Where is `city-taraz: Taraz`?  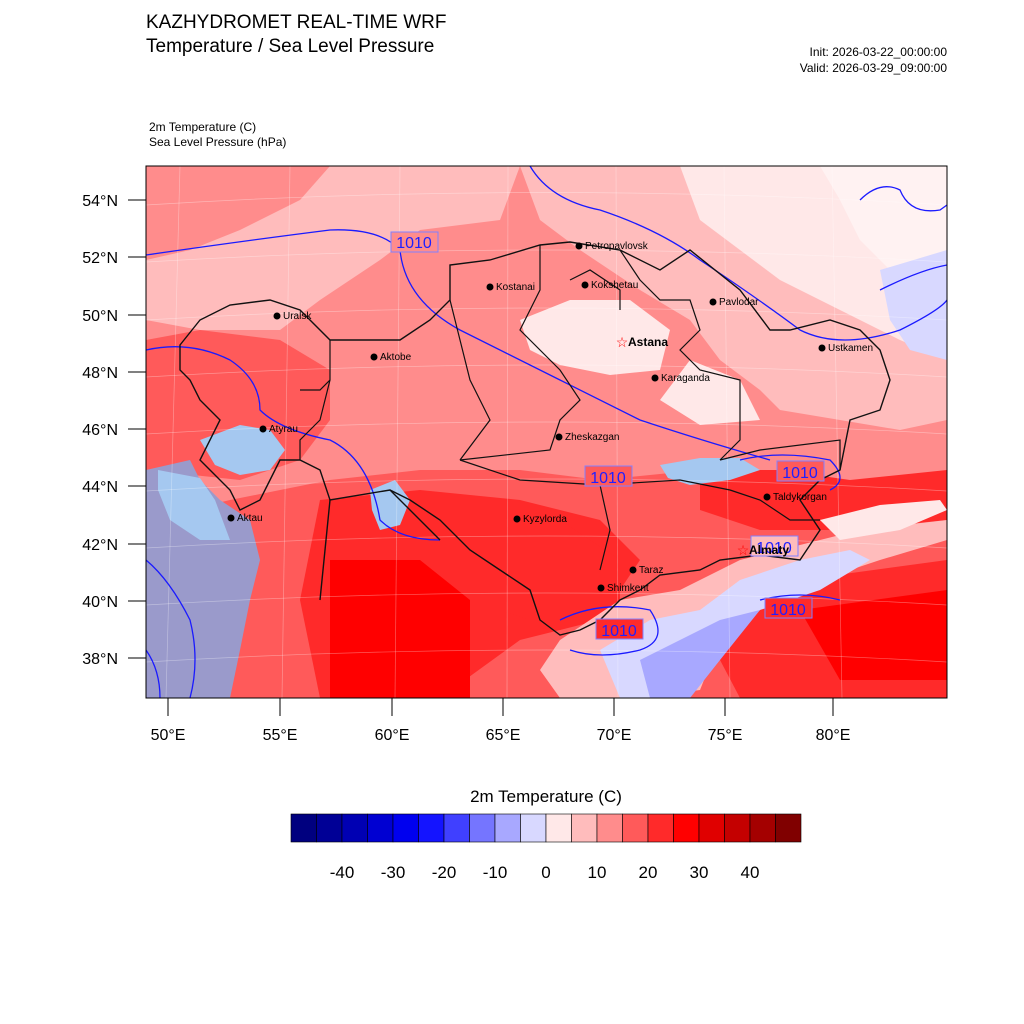
city-taraz: Taraz is located at coordinates (646, 570).